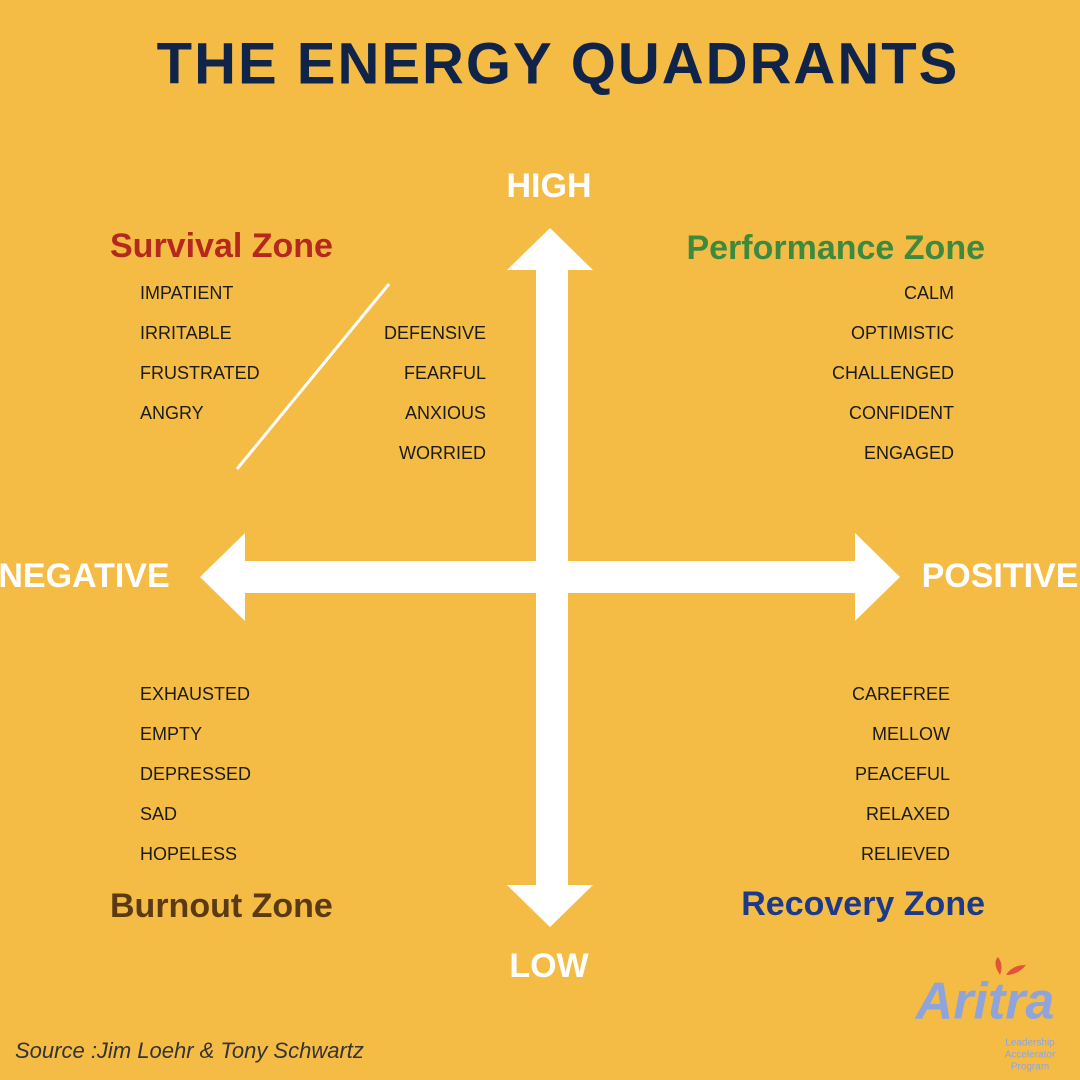 Image resolution: width=1080 pixels, height=1080 pixels. What do you see at coordinates (221, 906) in the screenshot?
I see `zone-title: Burnout Zone` at bounding box center [221, 906].